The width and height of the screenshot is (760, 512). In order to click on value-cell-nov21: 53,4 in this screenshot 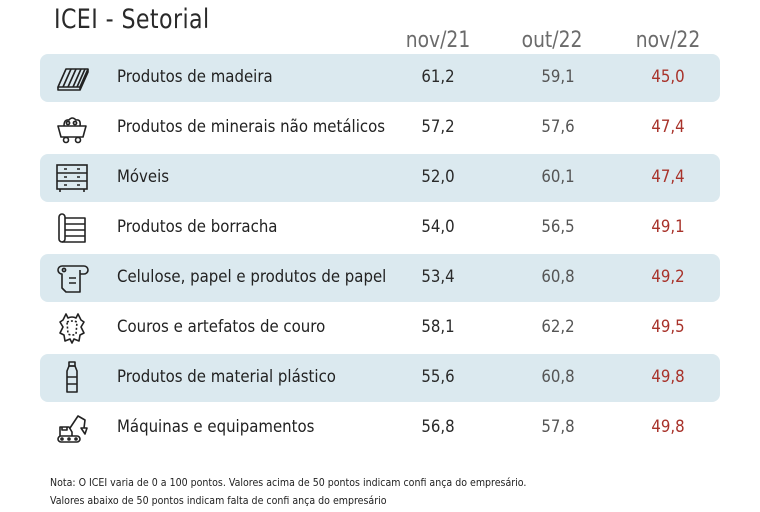, I will do `click(438, 277)`.